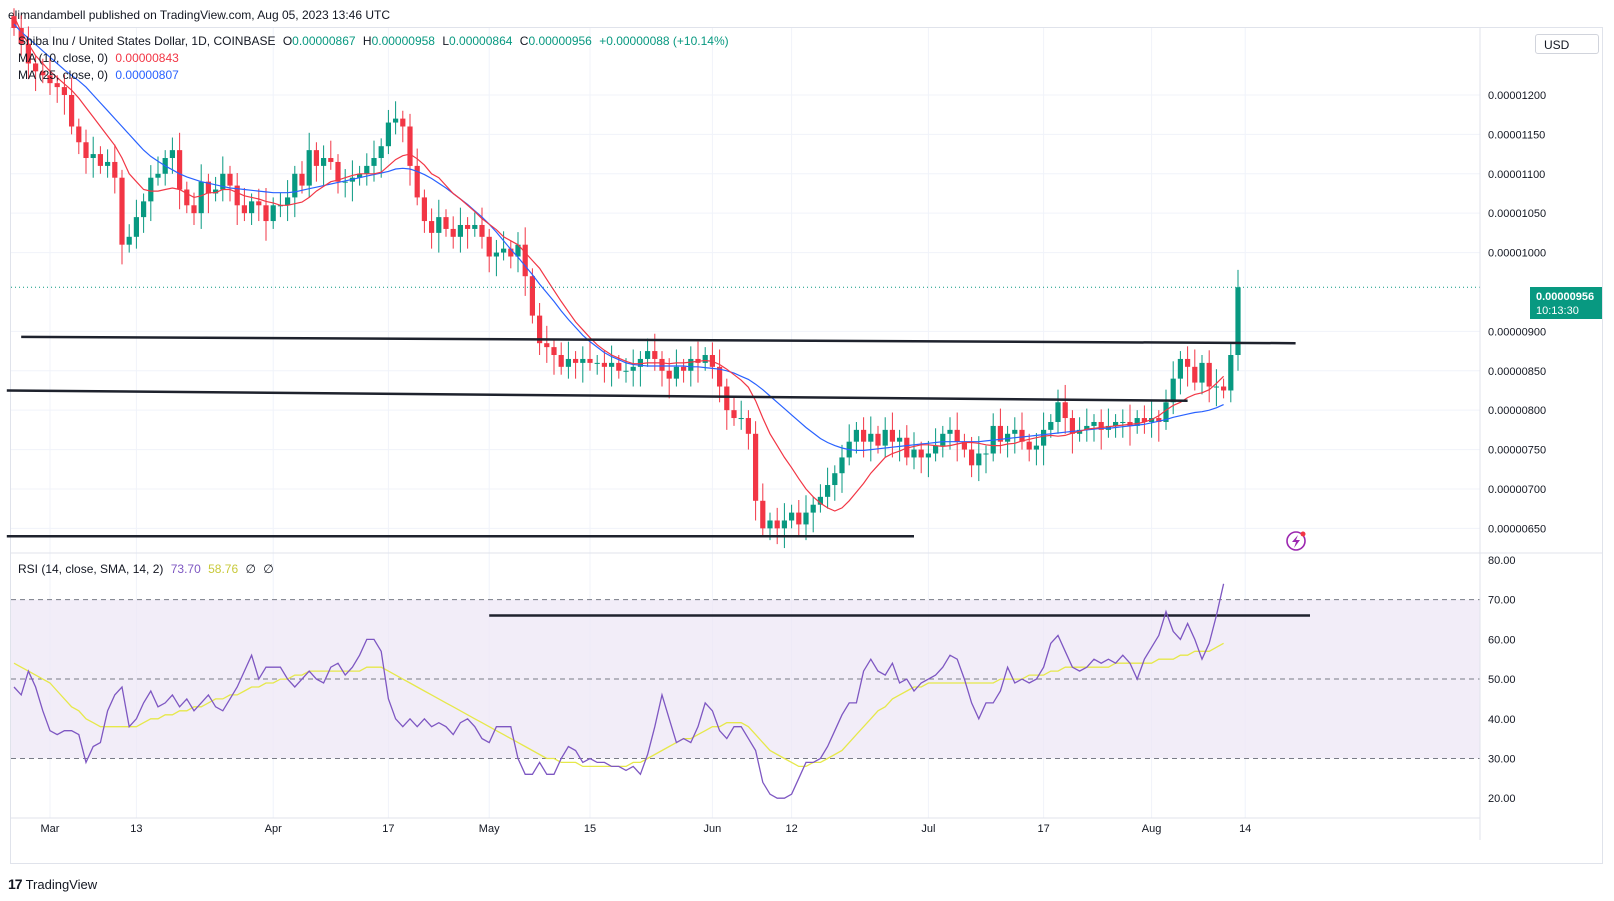  What do you see at coordinates (388, 829) in the screenshot?
I see `x-tick-label: 17` at bounding box center [388, 829].